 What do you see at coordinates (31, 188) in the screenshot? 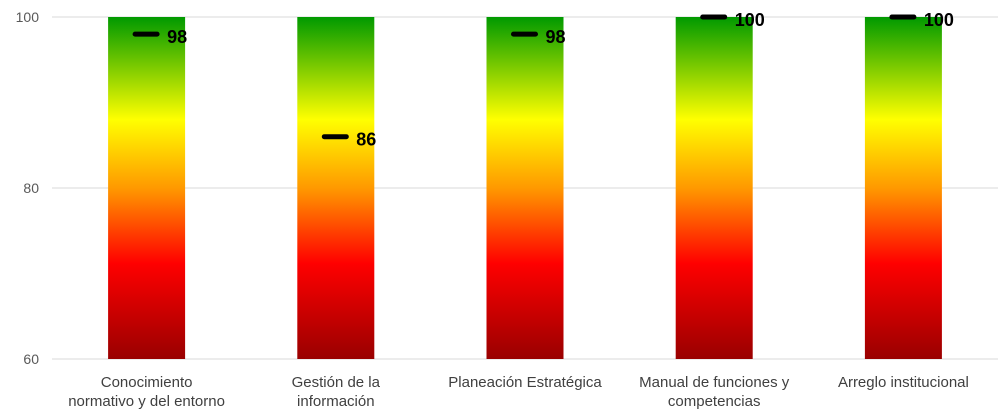
I see `y-tick-label: 80` at bounding box center [31, 188].